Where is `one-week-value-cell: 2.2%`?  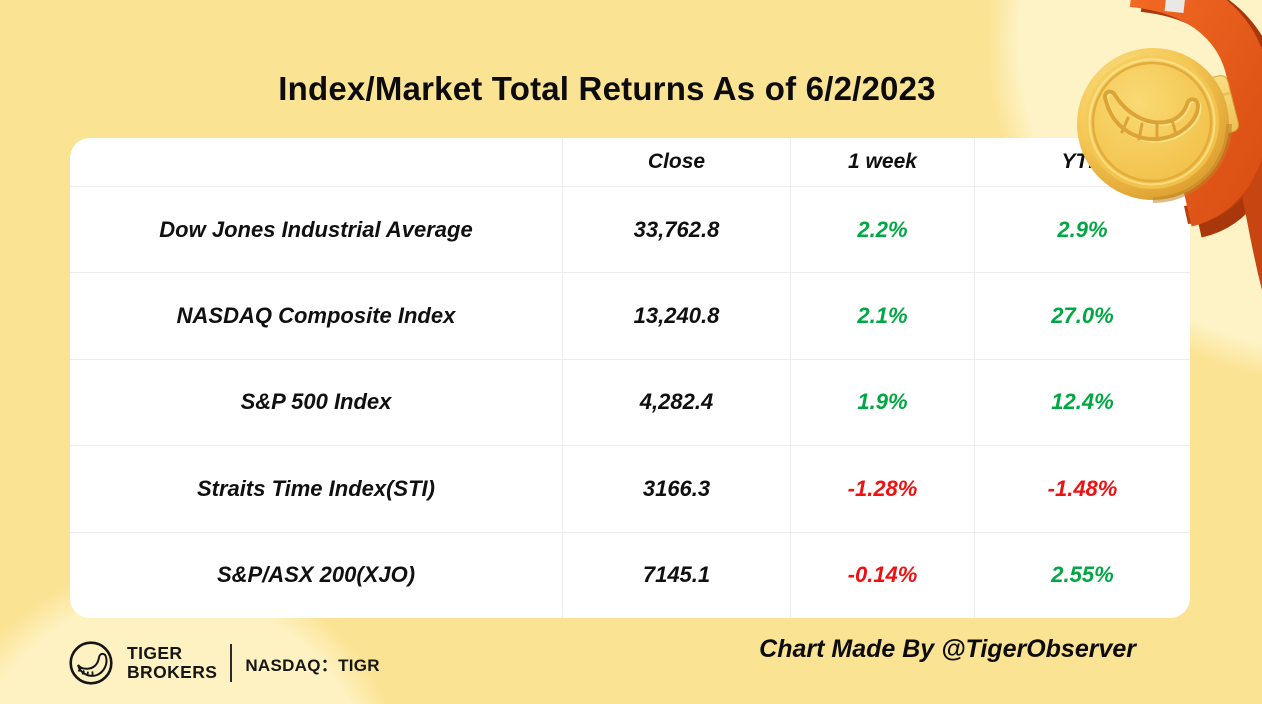 one-week-value-cell: 2.2% is located at coordinates (883, 229).